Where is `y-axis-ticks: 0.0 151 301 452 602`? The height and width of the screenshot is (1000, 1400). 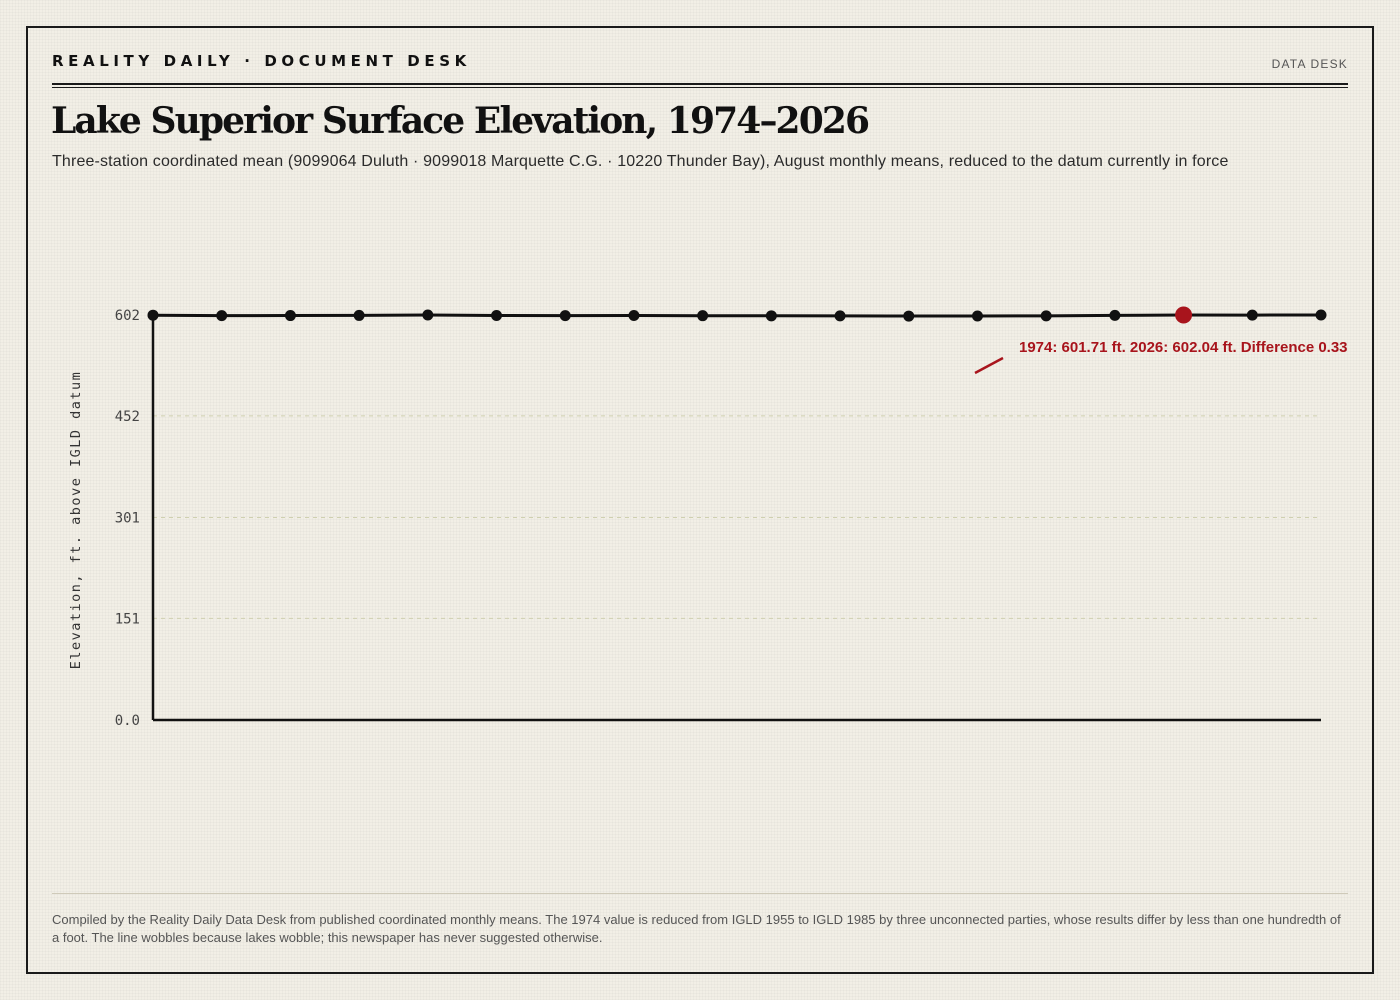
y-axis-ticks: 0.0 151 301 452 602 is located at coordinates (127, 518).